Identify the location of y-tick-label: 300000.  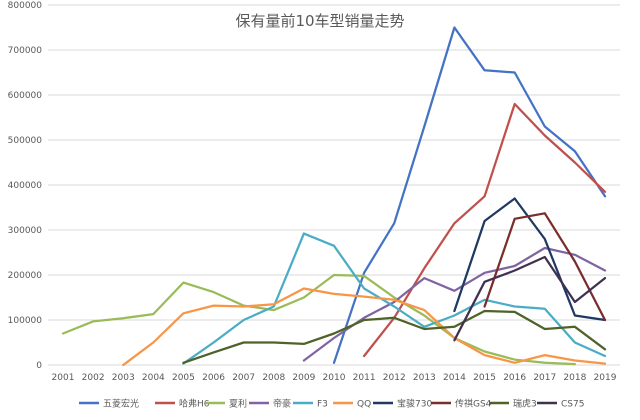
(25, 231).